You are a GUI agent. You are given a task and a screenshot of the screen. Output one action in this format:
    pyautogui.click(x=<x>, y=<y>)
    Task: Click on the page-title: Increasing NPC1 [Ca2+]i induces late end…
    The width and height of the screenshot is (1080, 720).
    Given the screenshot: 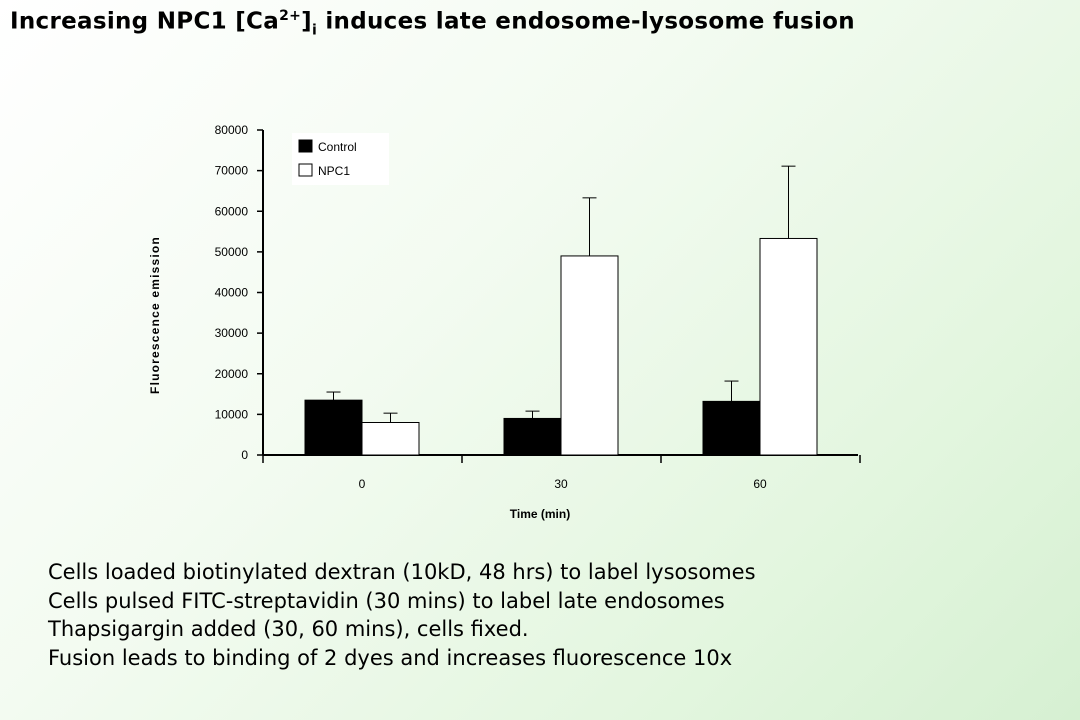 What is the action you would take?
    pyautogui.click(x=432, y=23)
    